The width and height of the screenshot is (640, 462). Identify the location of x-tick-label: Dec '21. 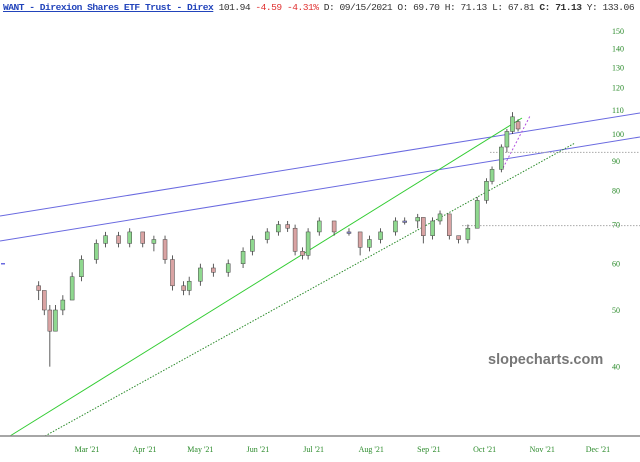
(598, 449).